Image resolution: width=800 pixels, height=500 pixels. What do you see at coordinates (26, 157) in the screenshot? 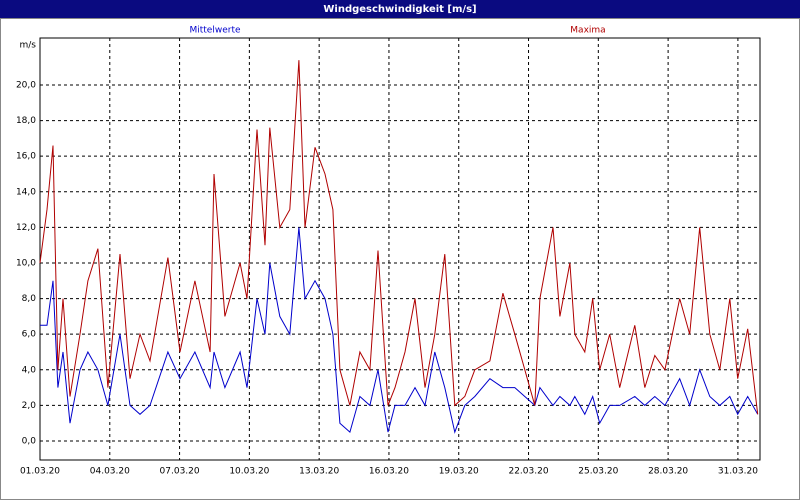
I see `y-tick-label: 16,0` at bounding box center [26, 157].